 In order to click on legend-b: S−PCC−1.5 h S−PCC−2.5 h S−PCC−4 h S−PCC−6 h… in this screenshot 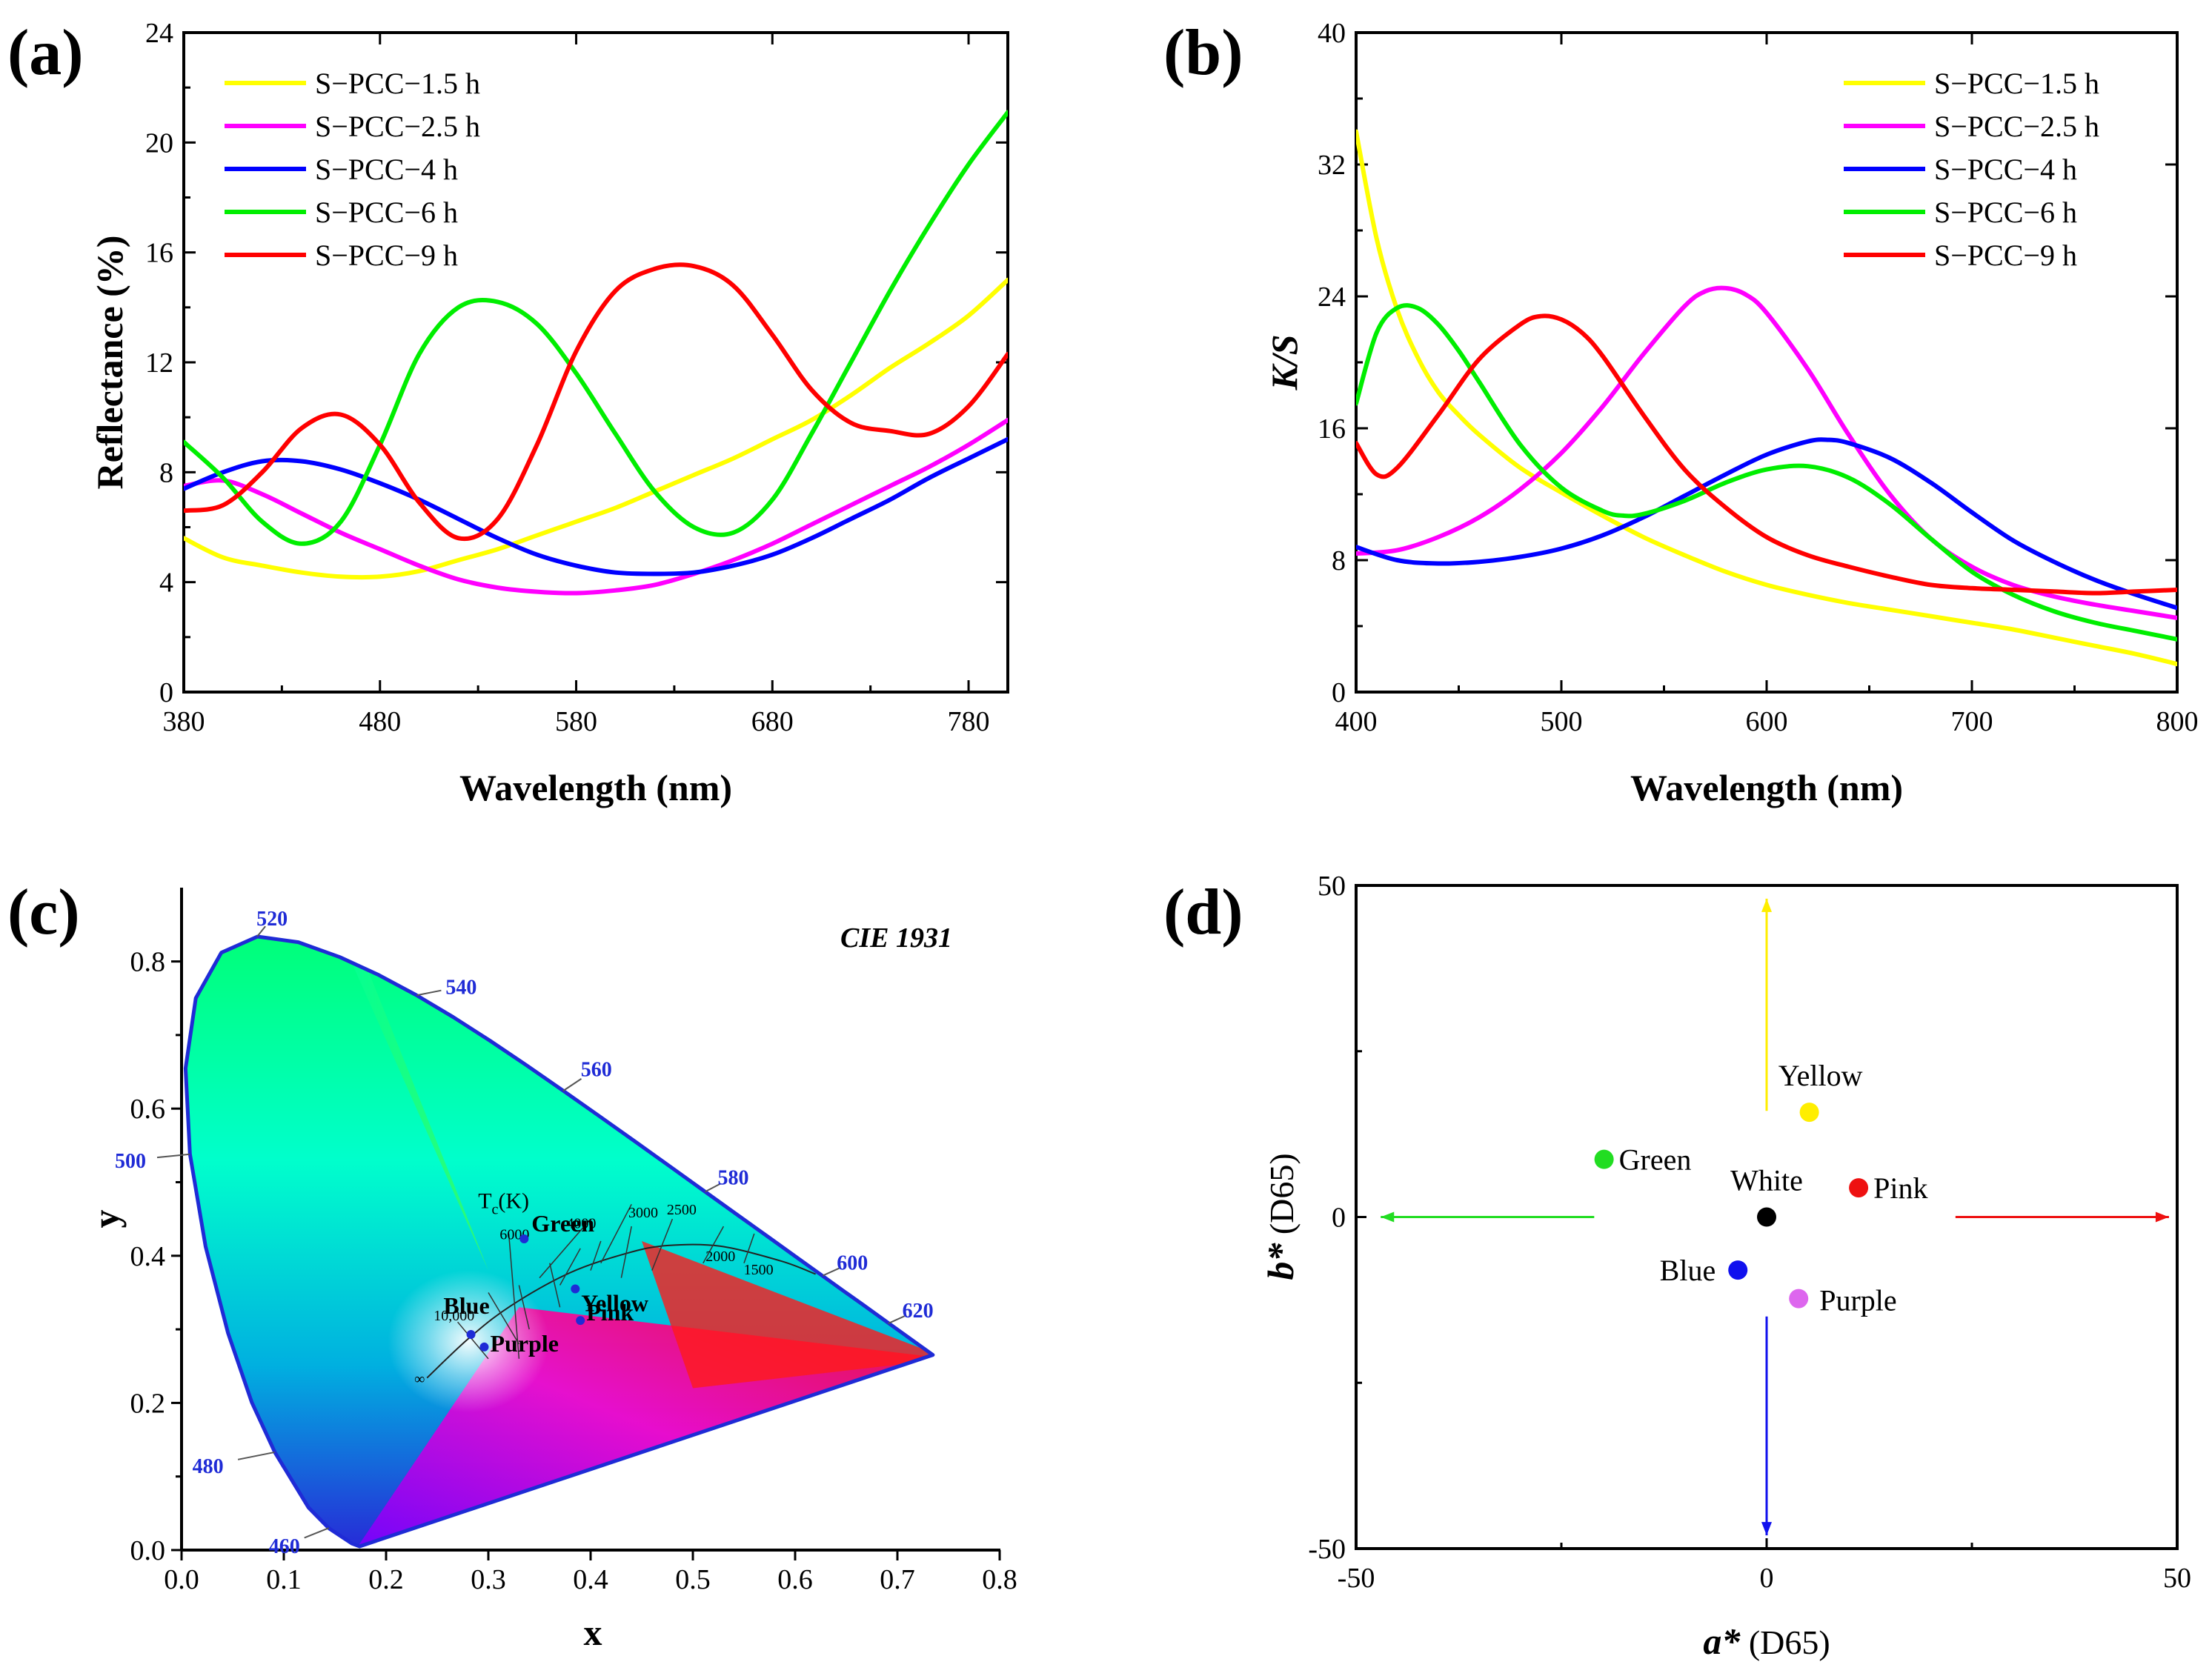, I will do `click(1972, 169)`.